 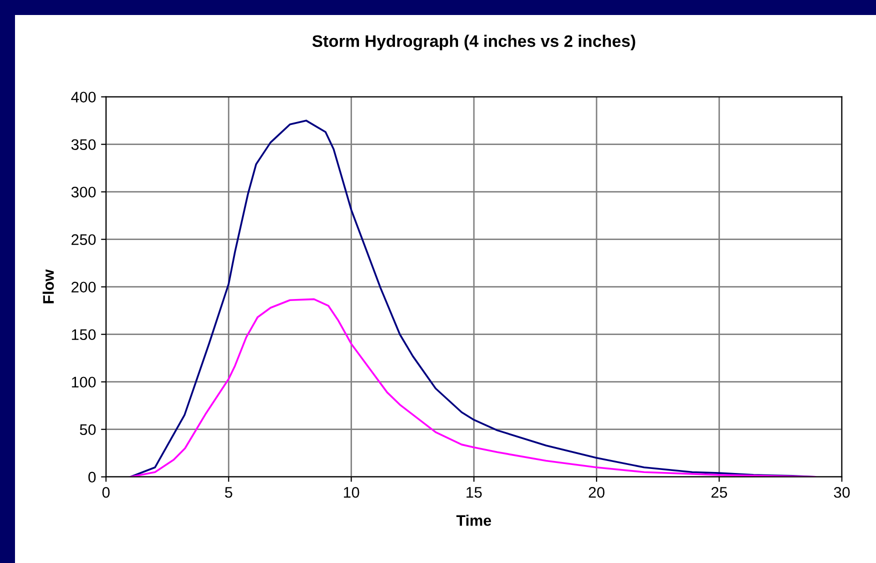 I want to click on x-tick-label: 15, so click(x=474, y=492).